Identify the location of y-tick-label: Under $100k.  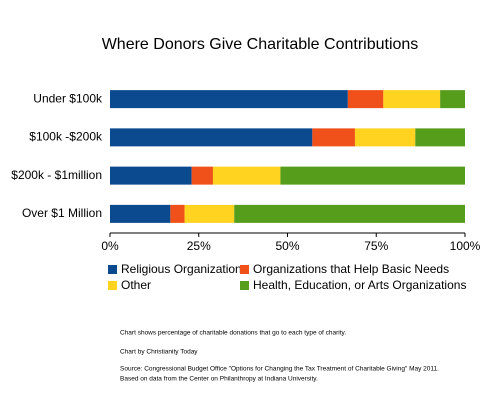
(68, 98).